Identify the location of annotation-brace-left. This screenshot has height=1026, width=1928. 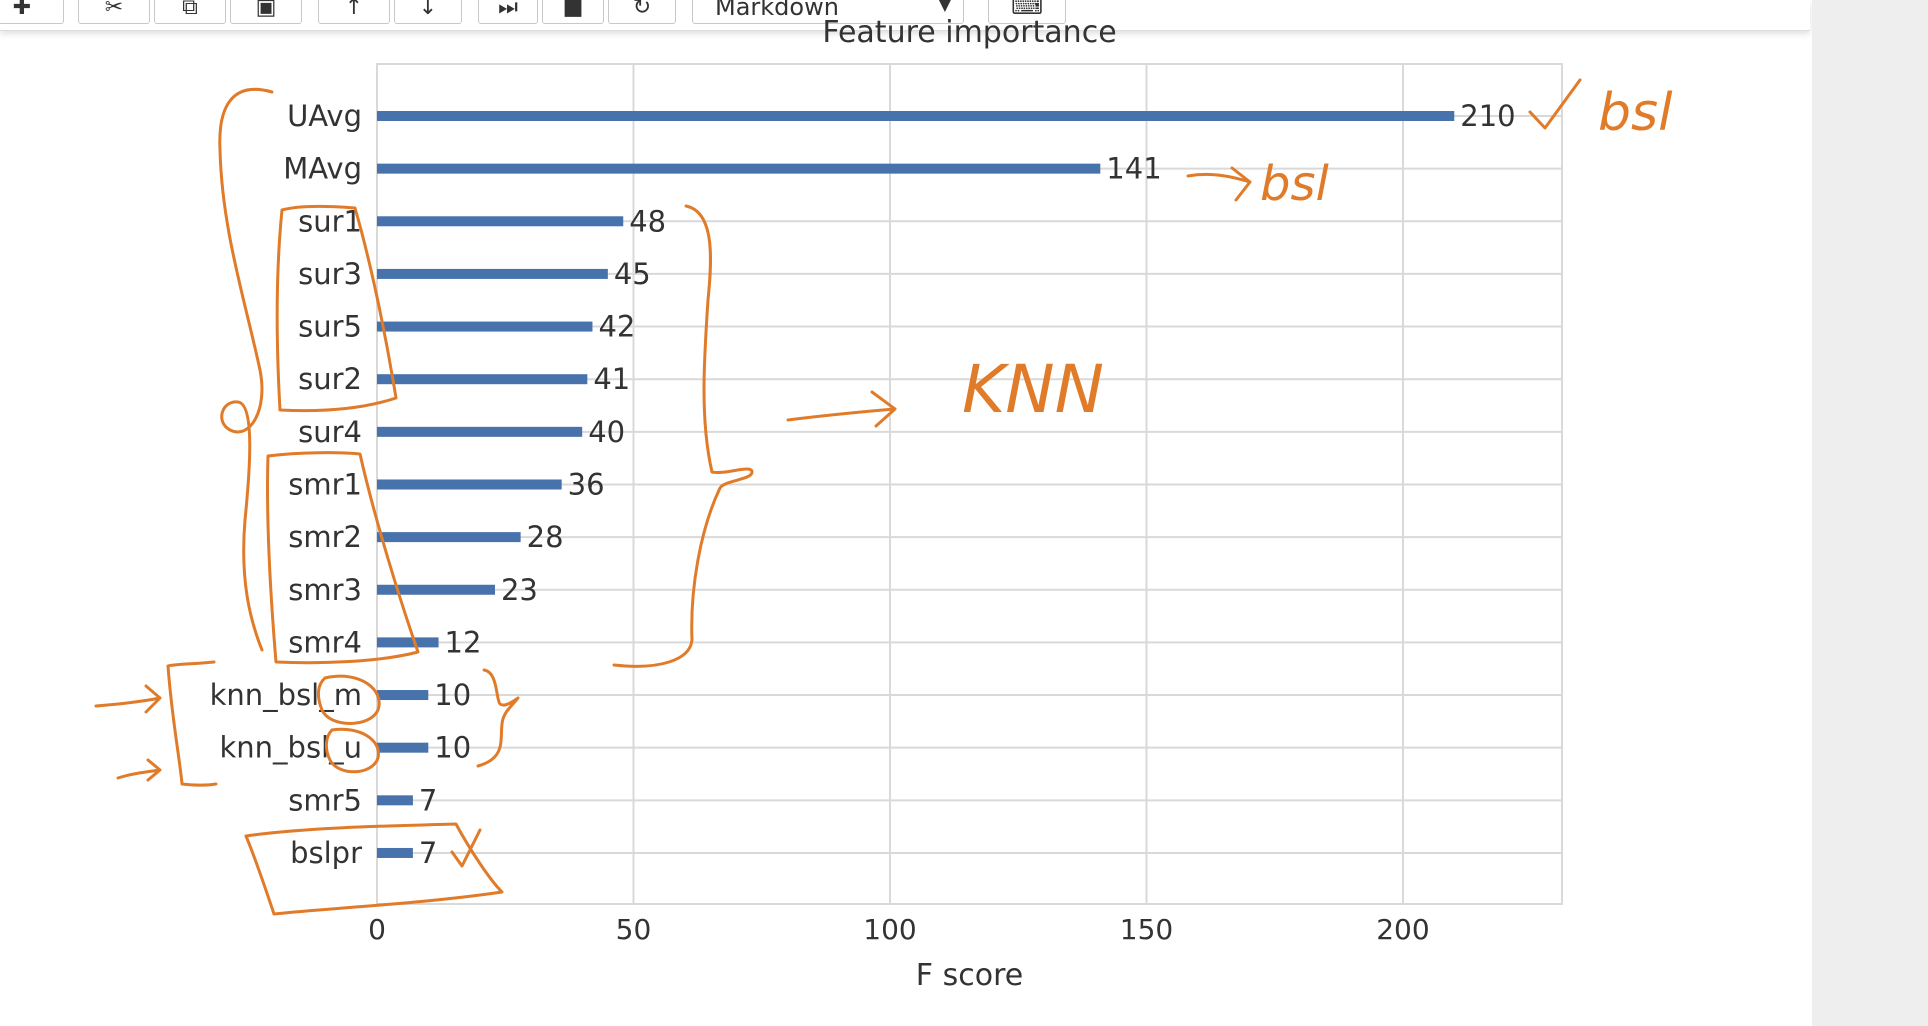
(246, 369).